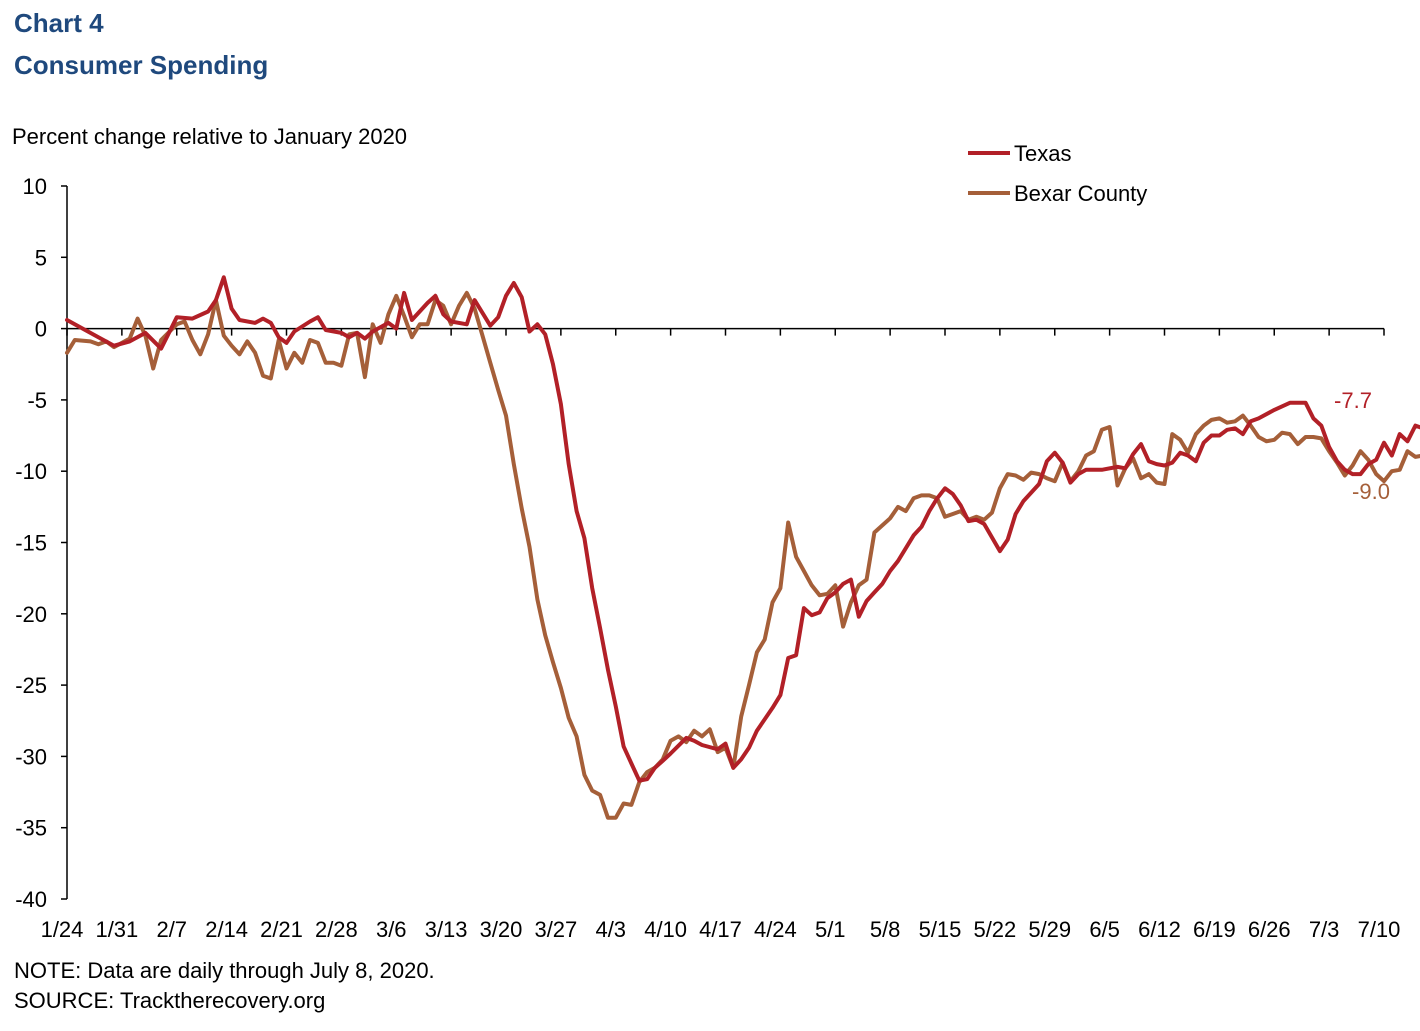 This screenshot has width=1420, height=1031. What do you see at coordinates (31, 756) in the screenshot?
I see `y-tick-label: -30` at bounding box center [31, 756].